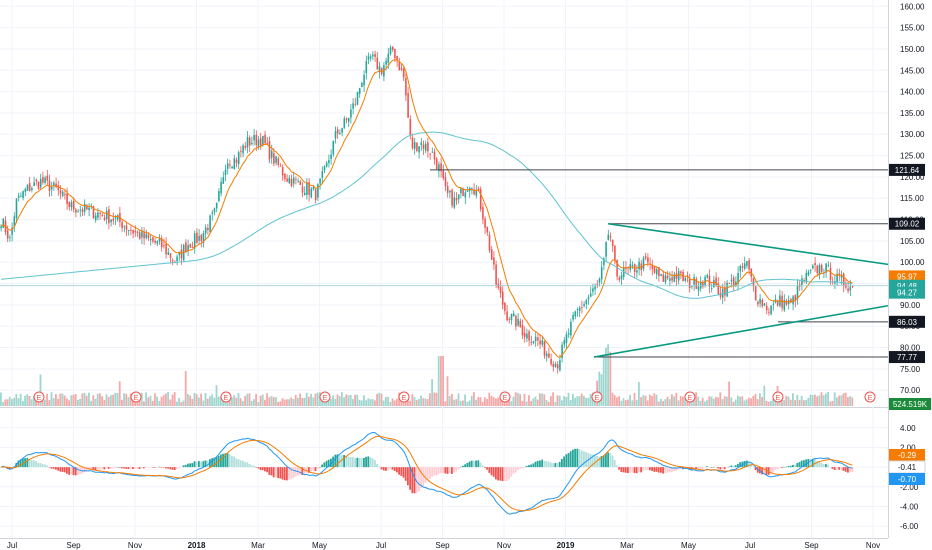  Describe the element at coordinates (741, 290) in the screenshot. I see `triangle-trendlines` at that location.